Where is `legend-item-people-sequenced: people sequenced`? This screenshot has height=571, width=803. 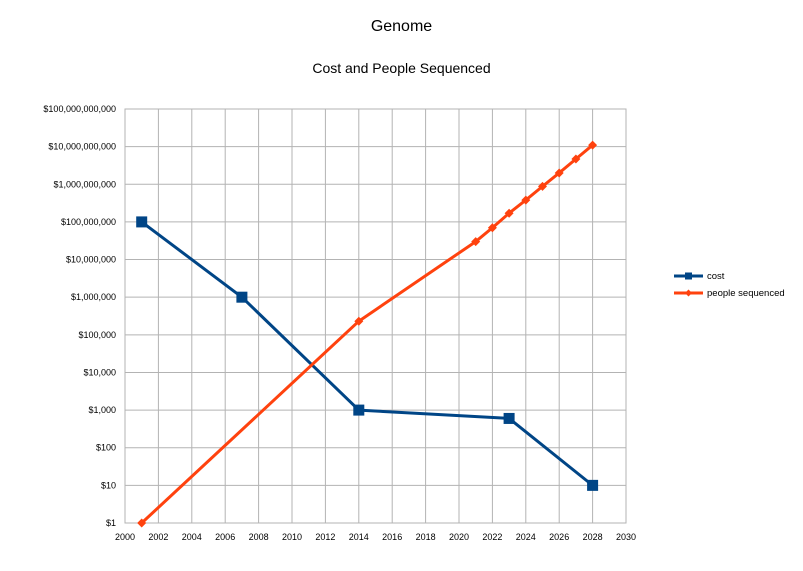 legend-item-people-sequenced: people sequenced is located at coordinates (729, 293).